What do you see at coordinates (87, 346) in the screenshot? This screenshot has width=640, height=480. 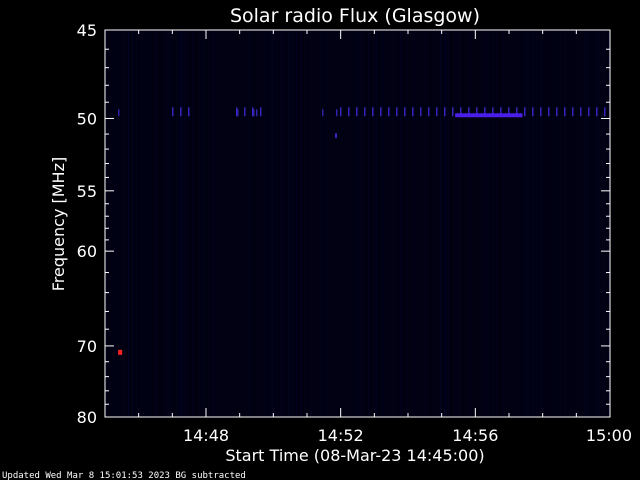 I see `y-tick-label: 70` at bounding box center [87, 346].